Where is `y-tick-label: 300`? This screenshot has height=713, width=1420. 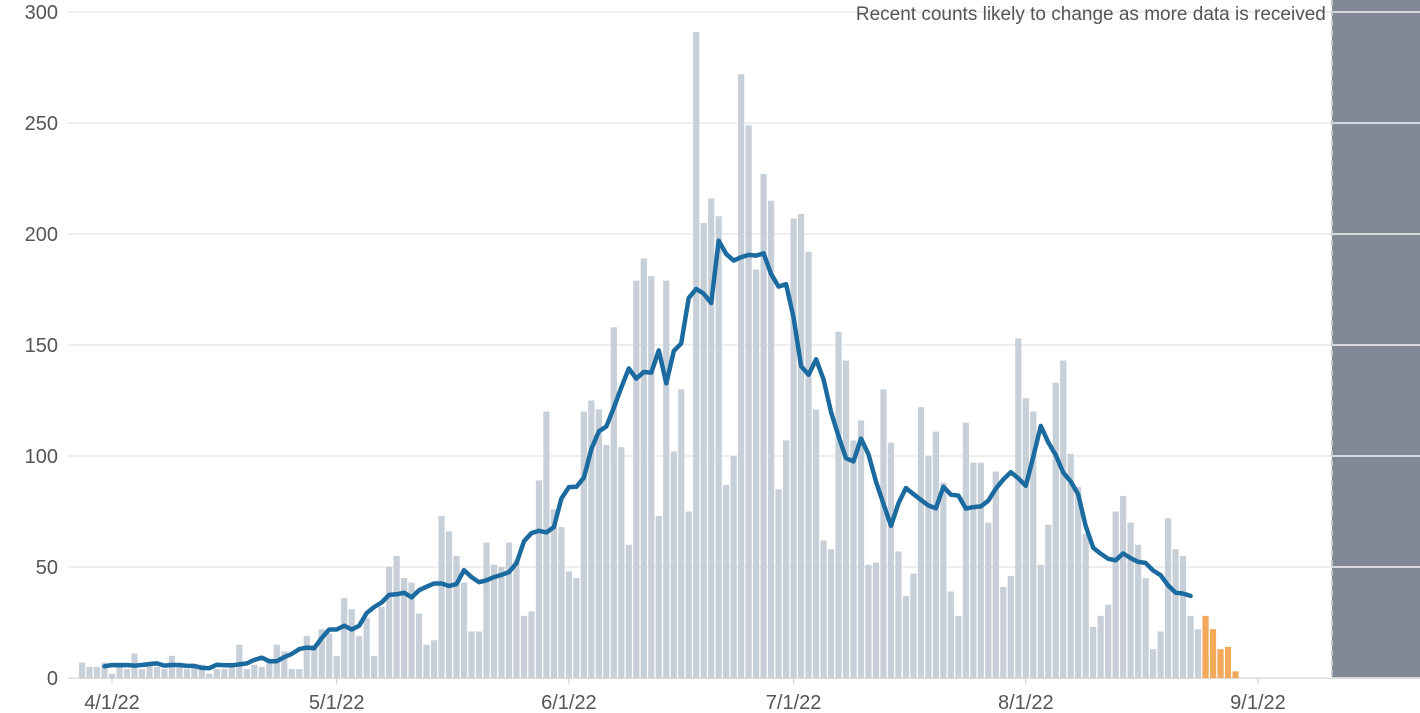
y-tick-label: 300 is located at coordinates (41, 13).